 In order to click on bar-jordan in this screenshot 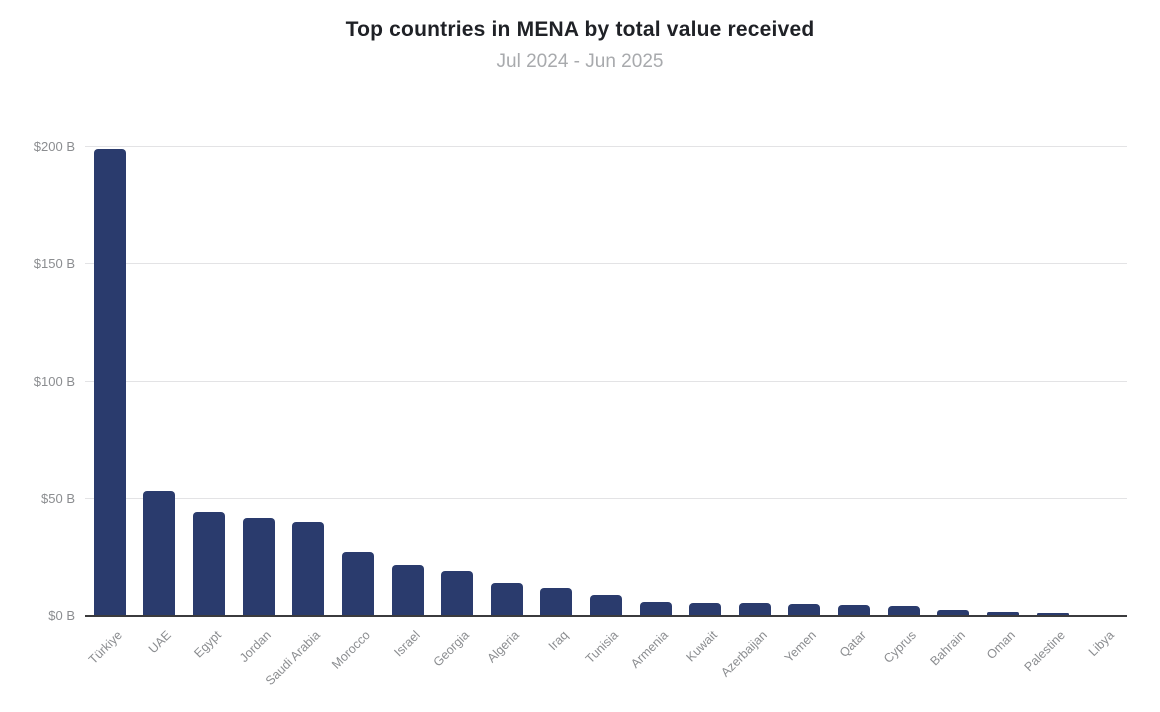, I will do `click(258, 566)`.